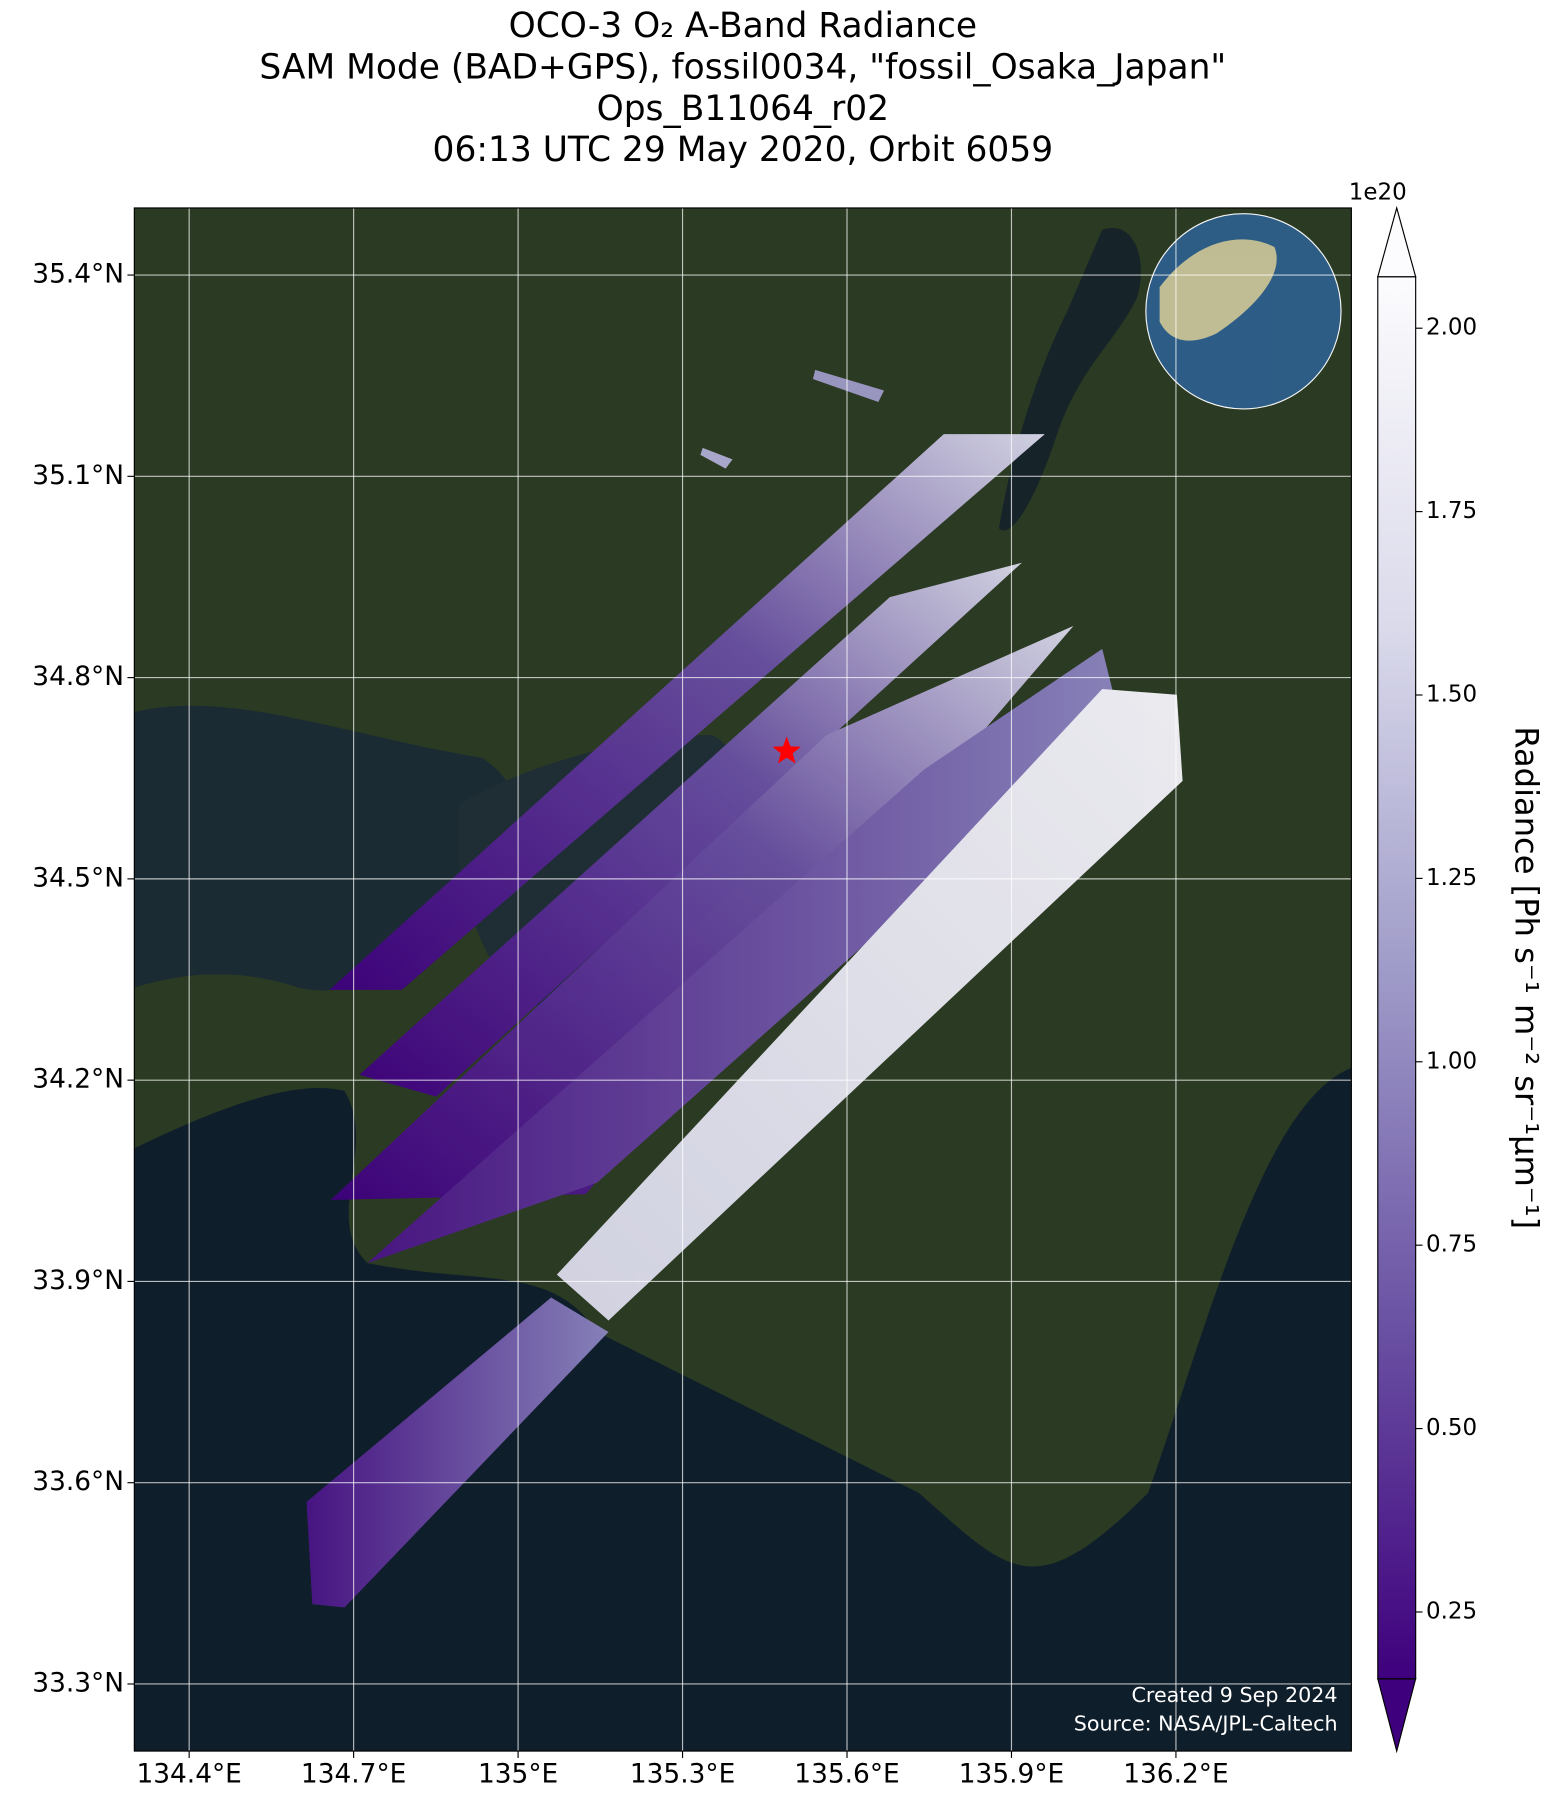 The height and width of the screenshot is (1796, 1550). I want to click on colorbar-tick-label: 0.25, so click(1451, 1611).